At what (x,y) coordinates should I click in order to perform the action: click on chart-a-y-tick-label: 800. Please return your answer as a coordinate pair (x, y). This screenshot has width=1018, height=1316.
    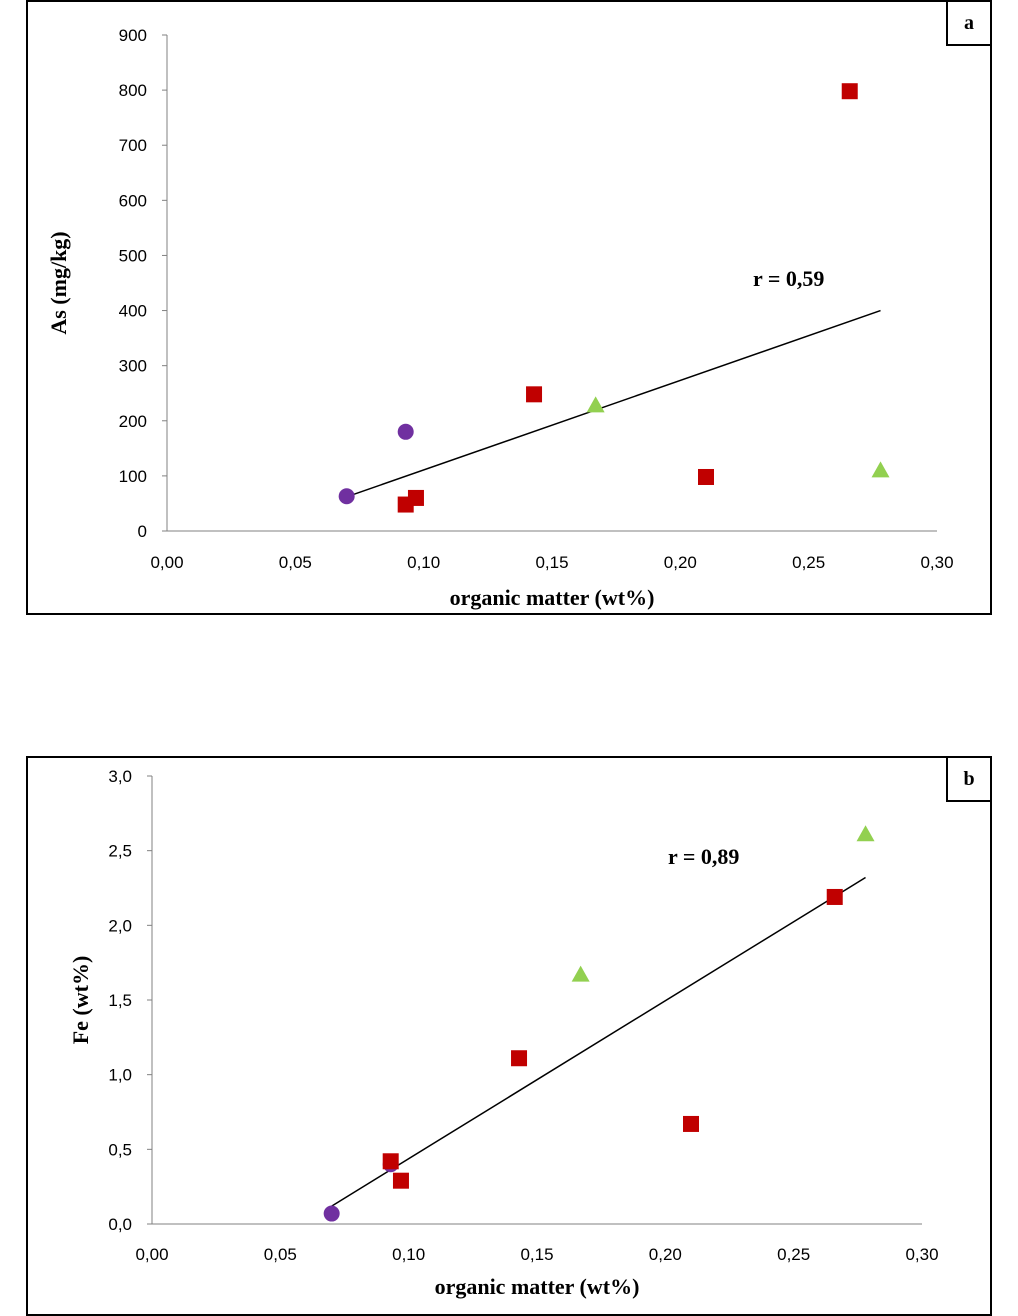
    Looking at the image, I should click on (133, 90).